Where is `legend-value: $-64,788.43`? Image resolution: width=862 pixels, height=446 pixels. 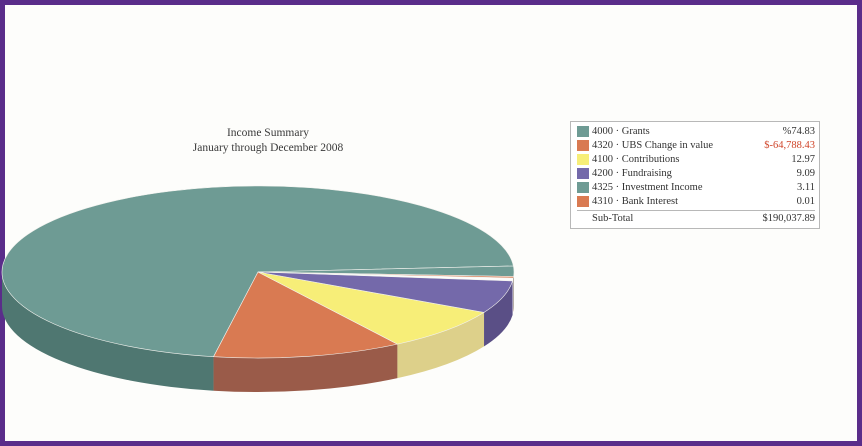
legend-value: $-64,788.43 is located at coordinates (789, 145).